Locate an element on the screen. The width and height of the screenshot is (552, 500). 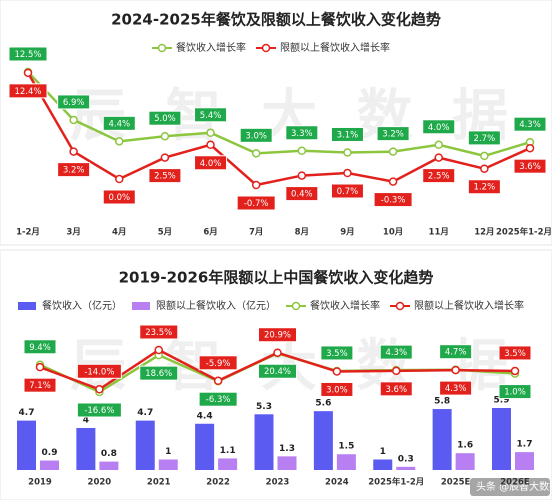
value-label: -14.0% is located at coordinates (99, 372).